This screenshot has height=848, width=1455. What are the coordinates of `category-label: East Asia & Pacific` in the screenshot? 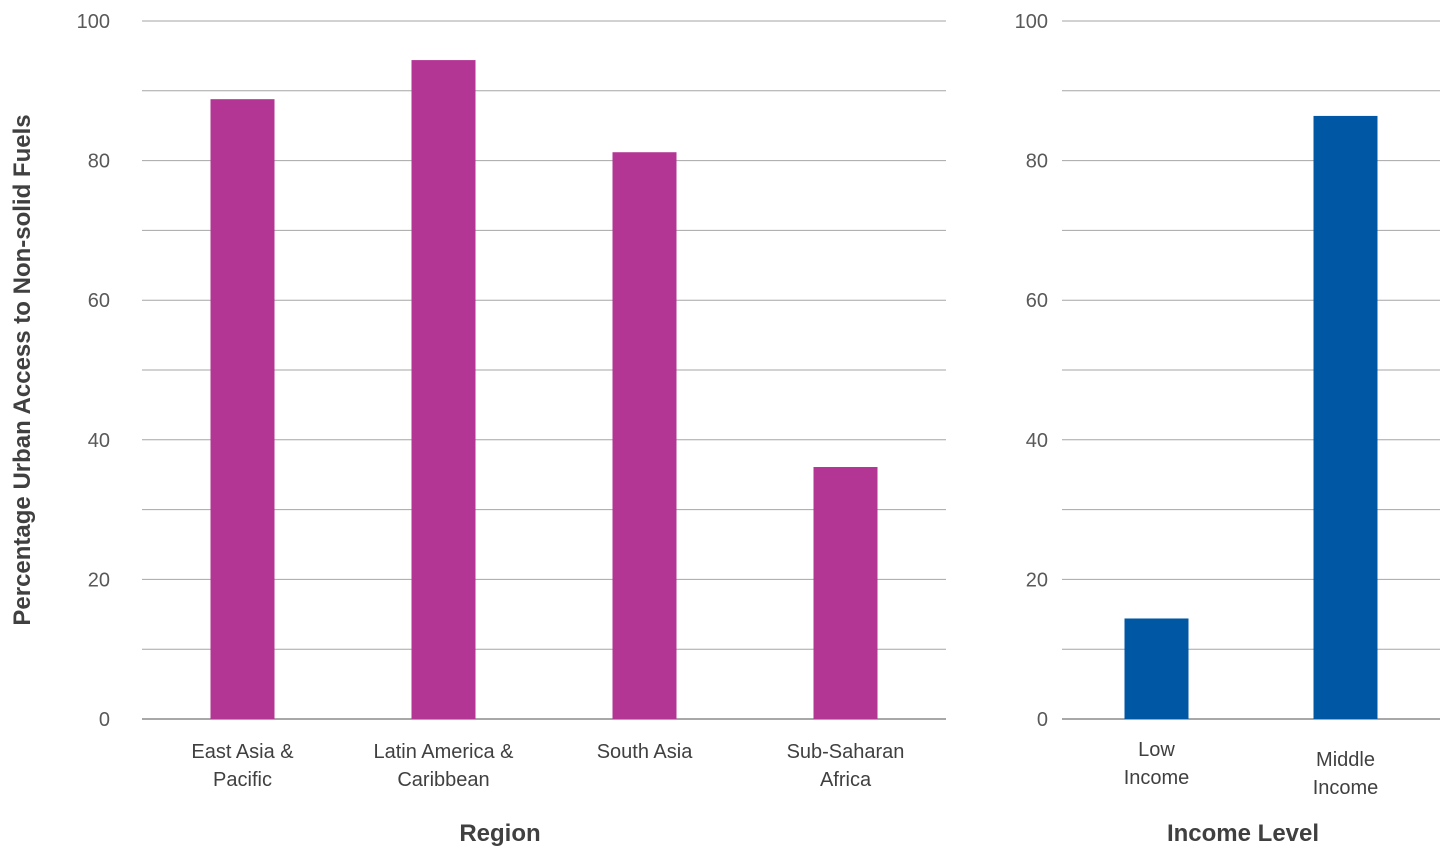 It's located at (242, 766).